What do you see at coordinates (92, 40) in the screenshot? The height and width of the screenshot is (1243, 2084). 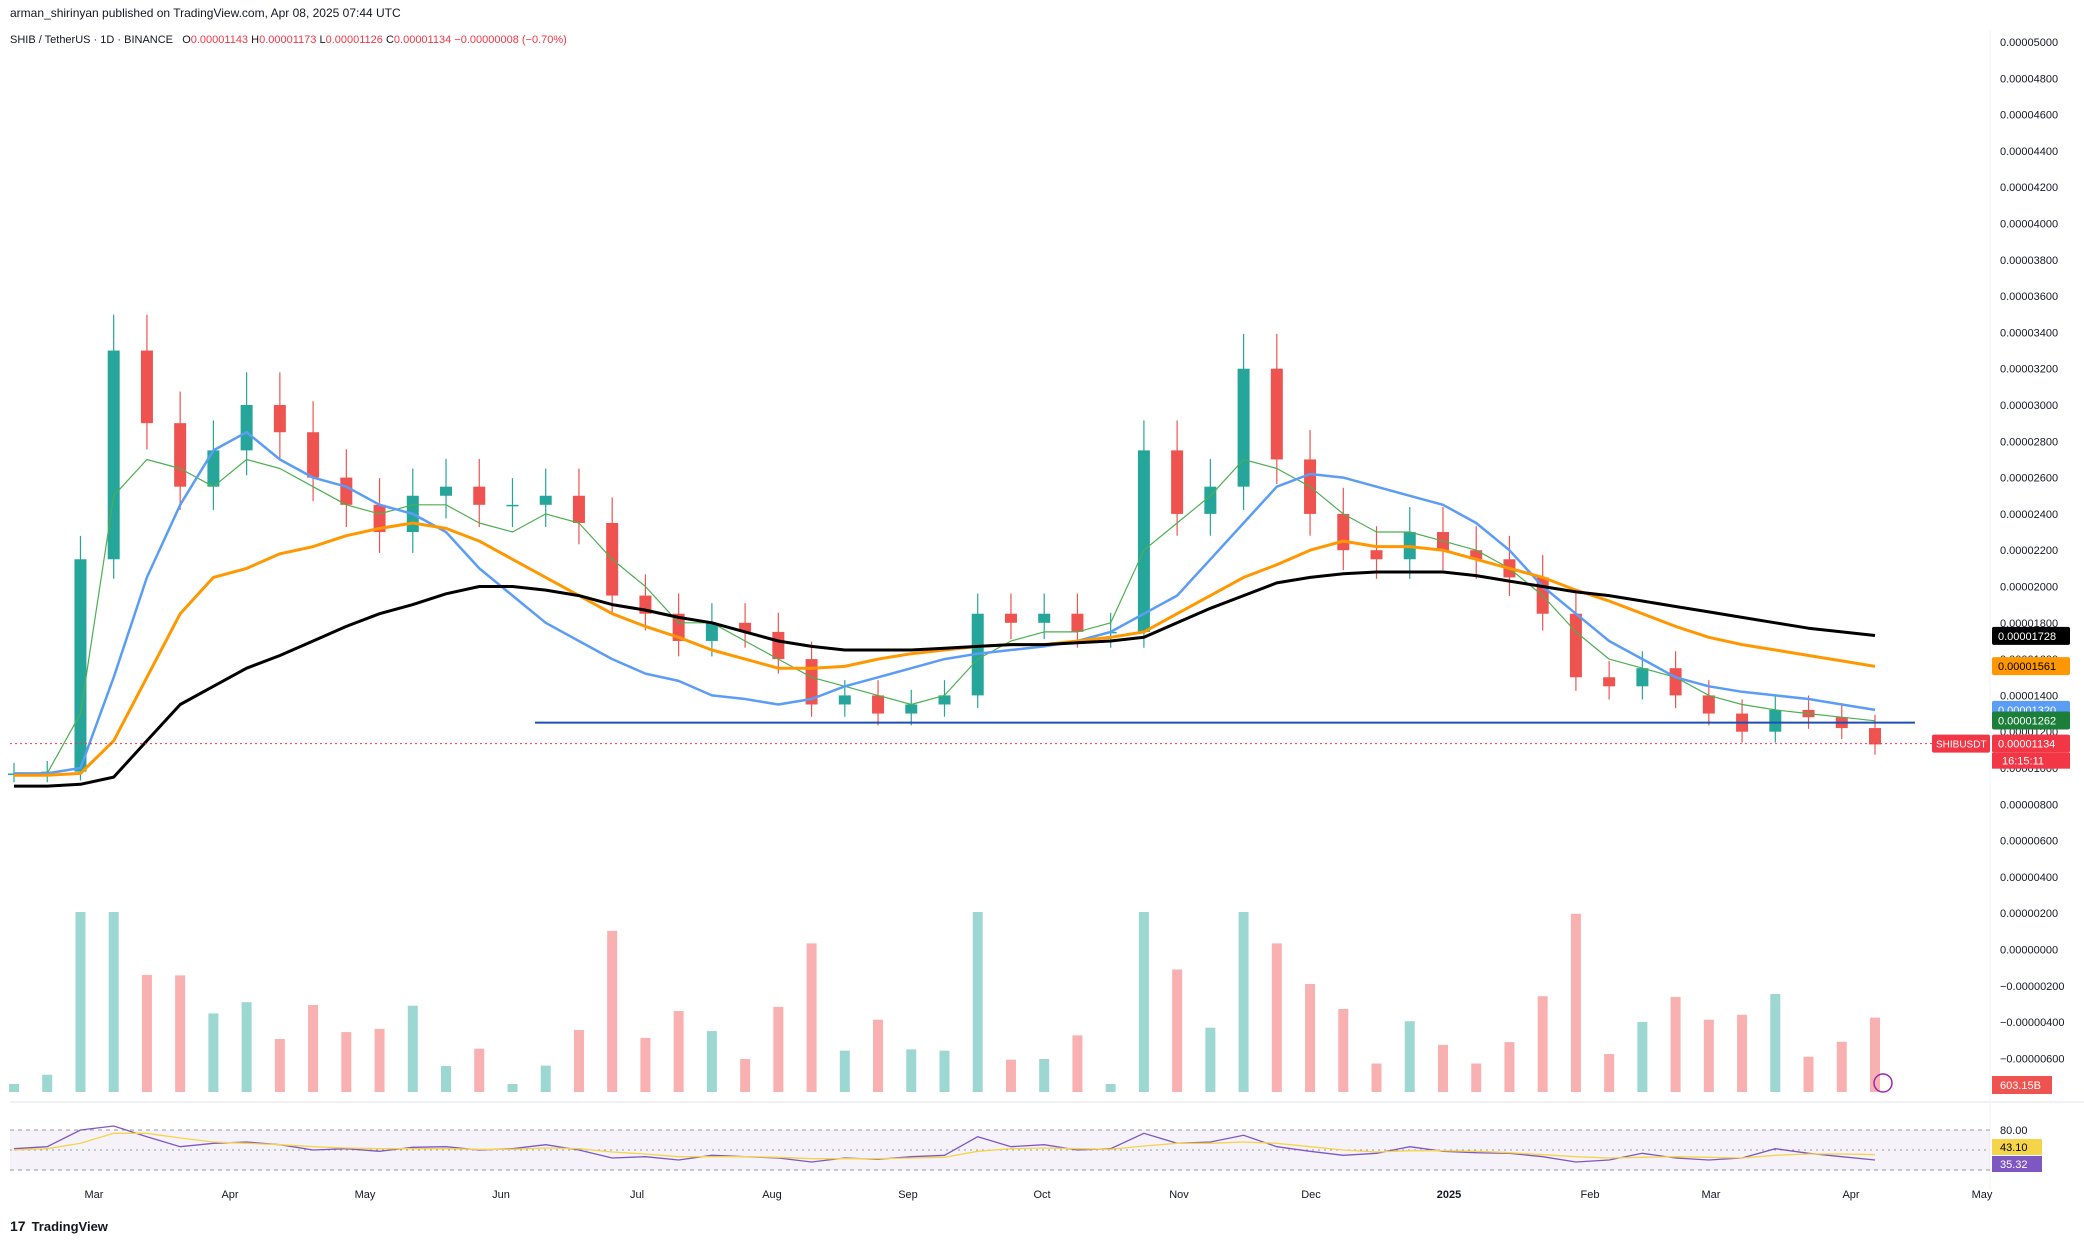 I see `symbol-title: SHIB / TetherUS · 1D · BINANCE` at bounding box center [92, 40].